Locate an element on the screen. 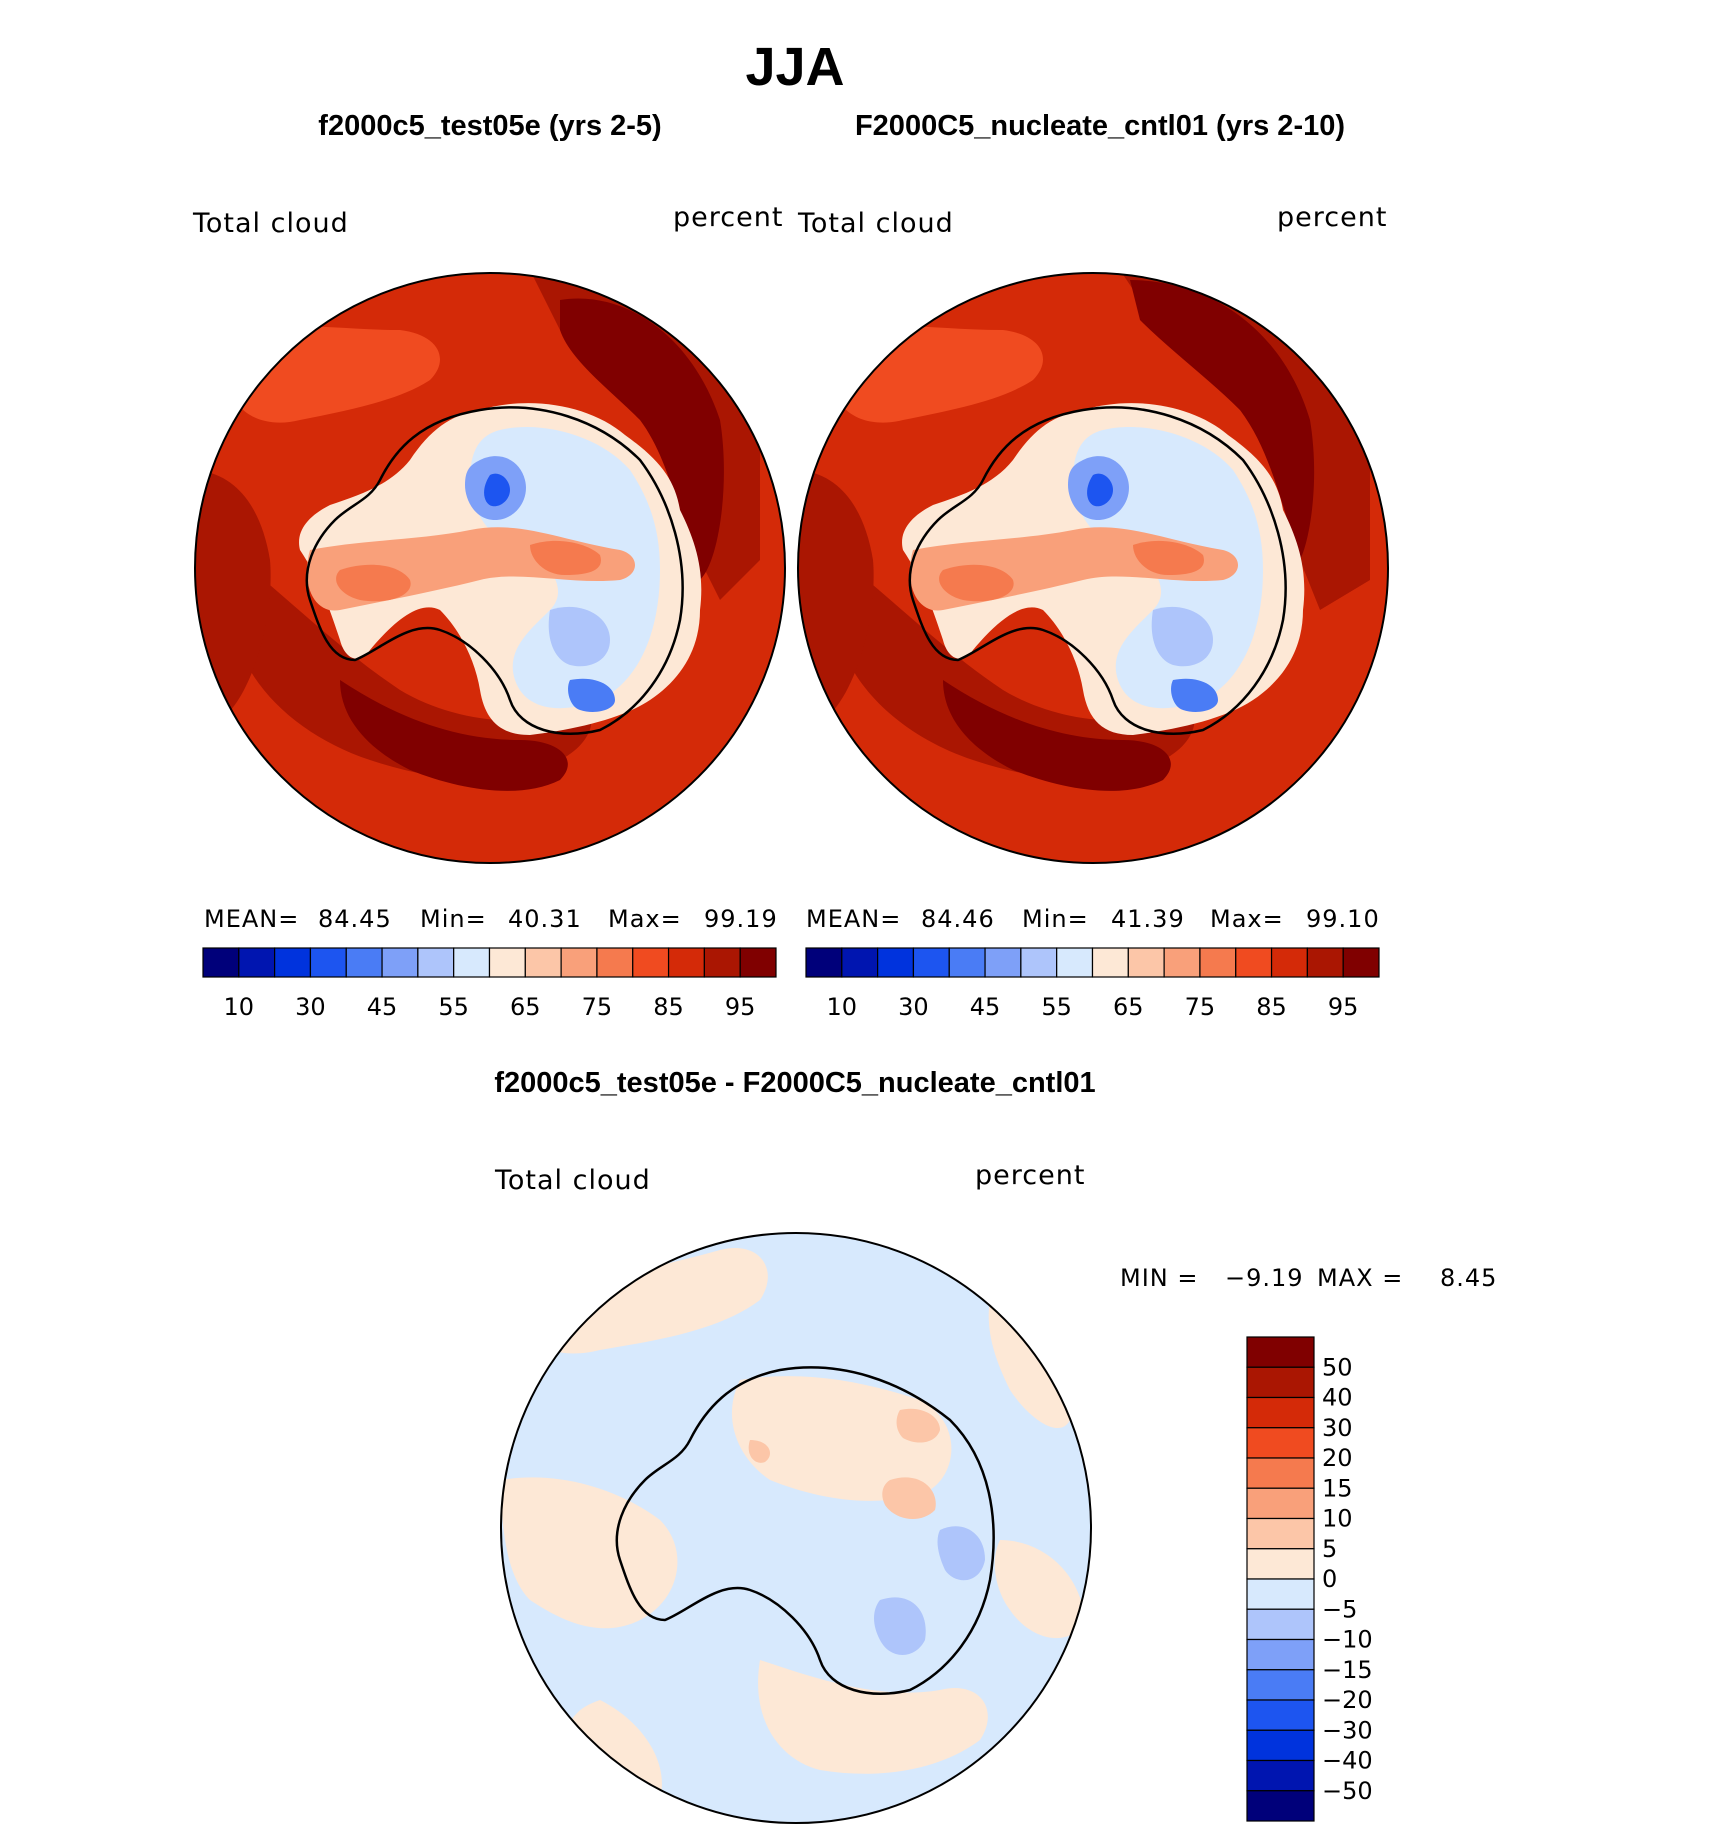 The image size is (1710, 1839). diff-units-label: percent is located at coordinates (1030, 1175).